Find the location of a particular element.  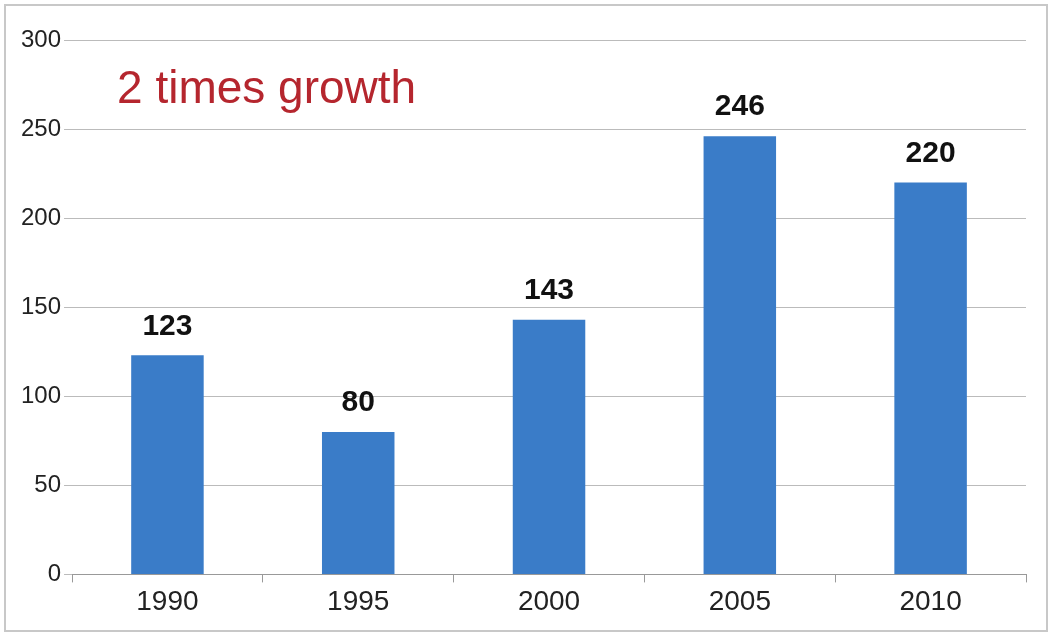

y-tick-label: 100 is located at coordinates (41, 394).